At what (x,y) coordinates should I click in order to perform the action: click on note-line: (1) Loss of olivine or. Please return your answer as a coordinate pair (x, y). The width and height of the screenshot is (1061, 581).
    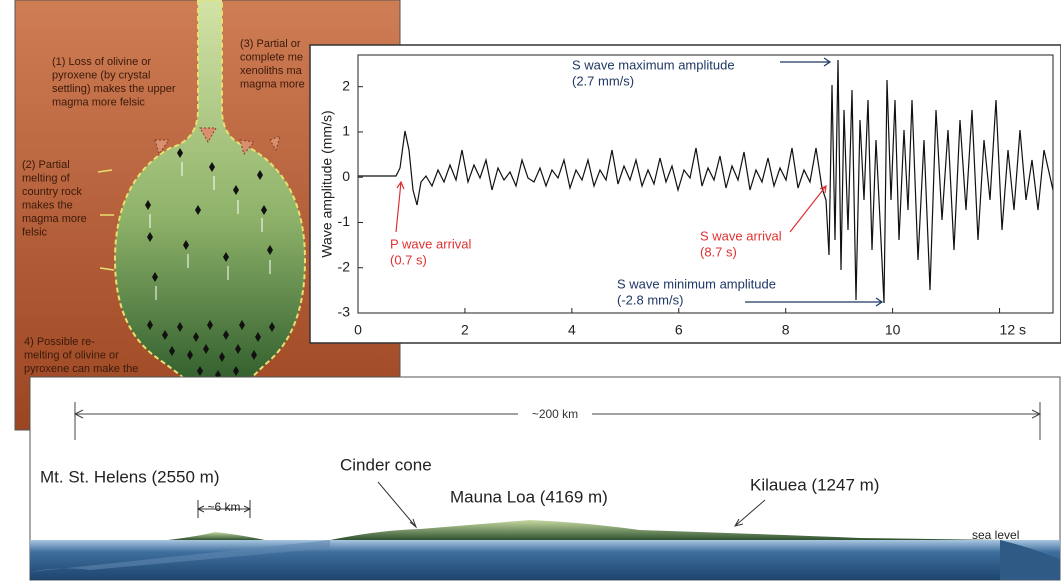
    Looking at the image, I should click on (101, 62).